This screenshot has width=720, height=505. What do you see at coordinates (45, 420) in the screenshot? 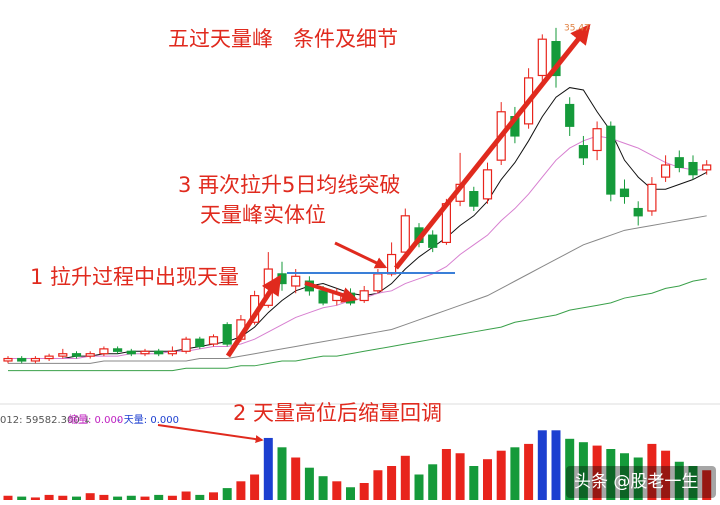
I see `volume-header: 012: 59582.300 ↓` at bounding box center [45, 420].